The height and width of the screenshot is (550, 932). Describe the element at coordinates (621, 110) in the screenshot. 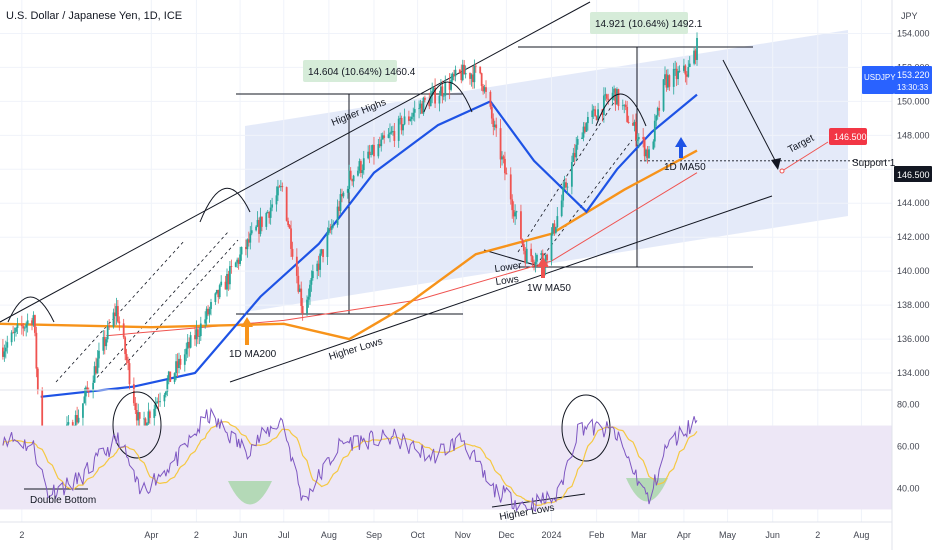

I see `top-arc` at that location.